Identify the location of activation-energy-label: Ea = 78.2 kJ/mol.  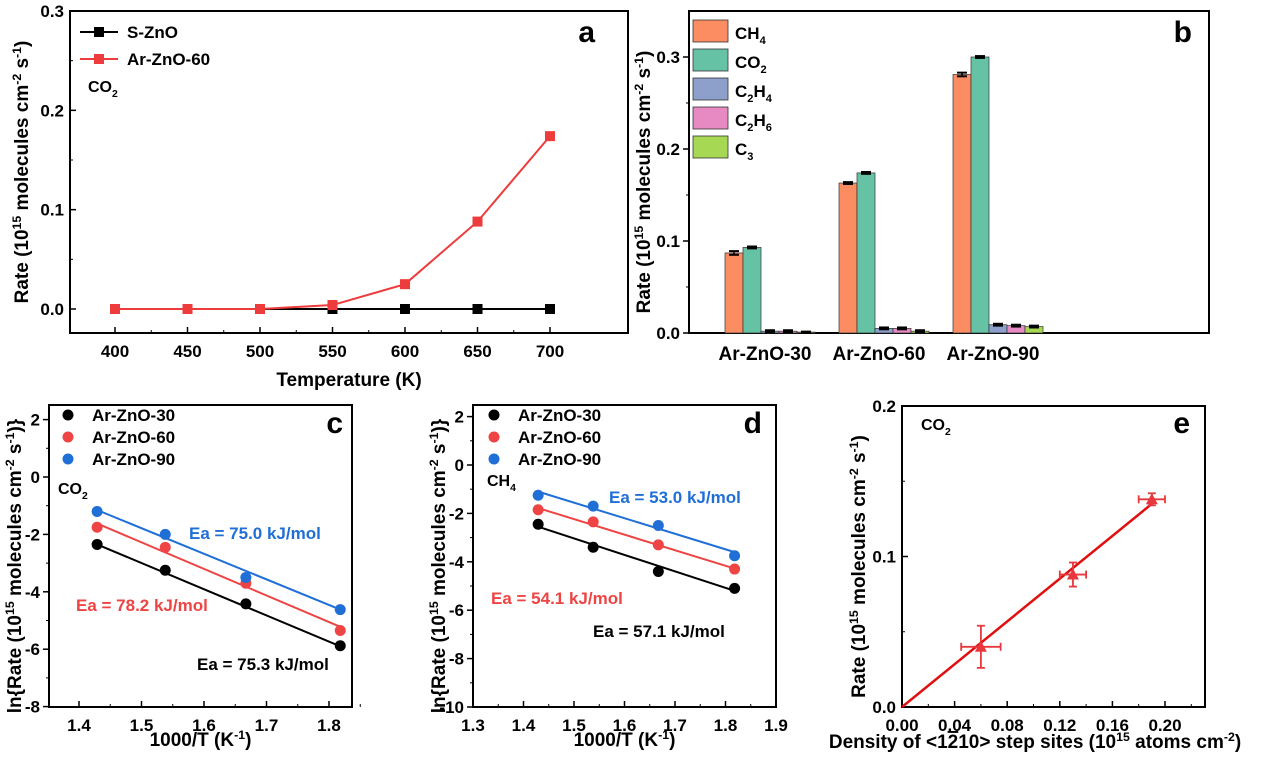
(142, 605).